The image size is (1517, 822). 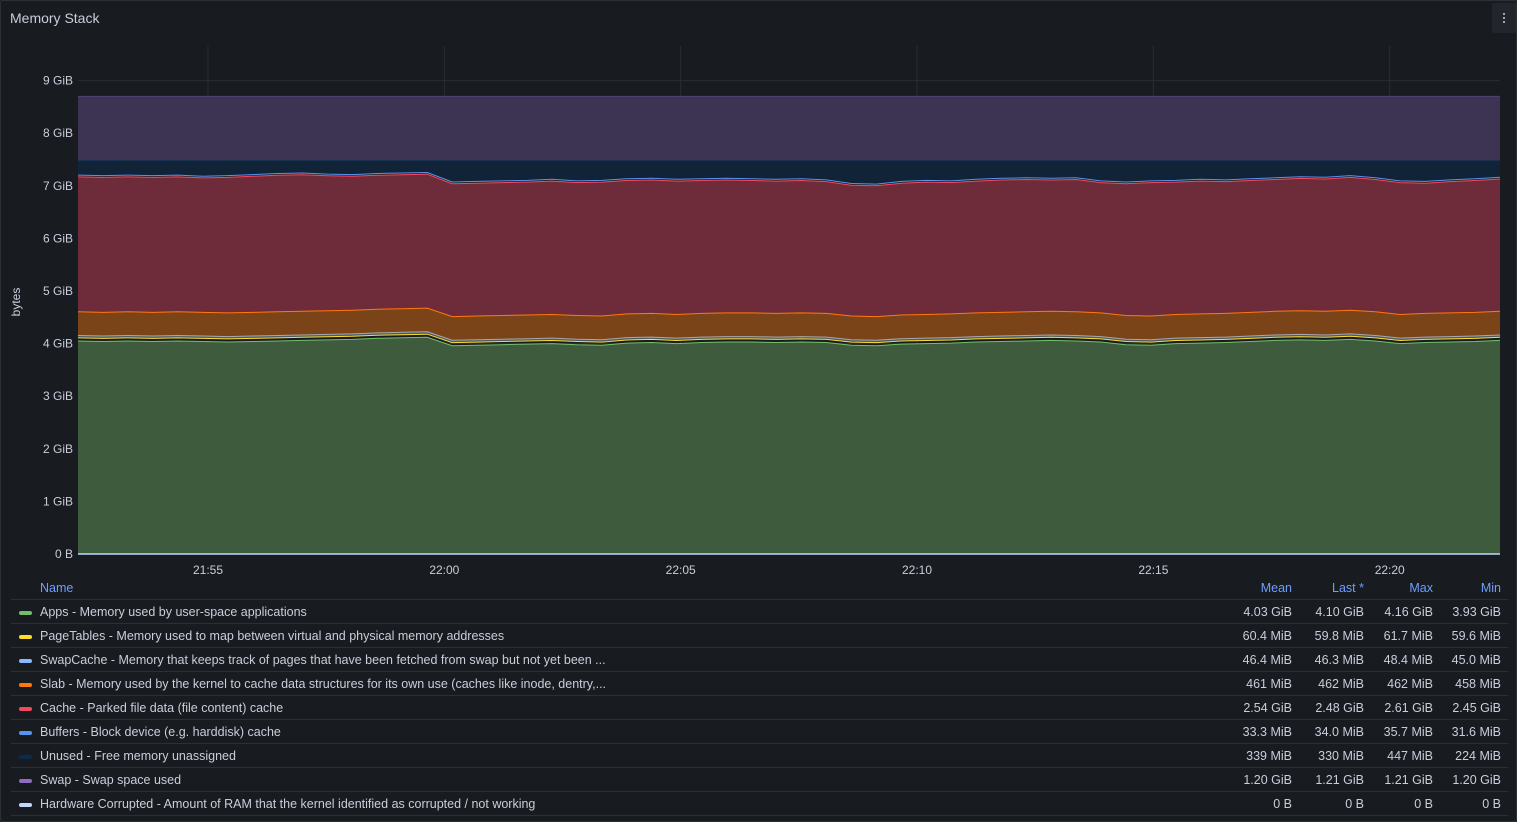 What do you see at coordinates (58, 133) in the screenshot?
I see `y-tick-label: 8 GiB` at bounding box center [58, 133].